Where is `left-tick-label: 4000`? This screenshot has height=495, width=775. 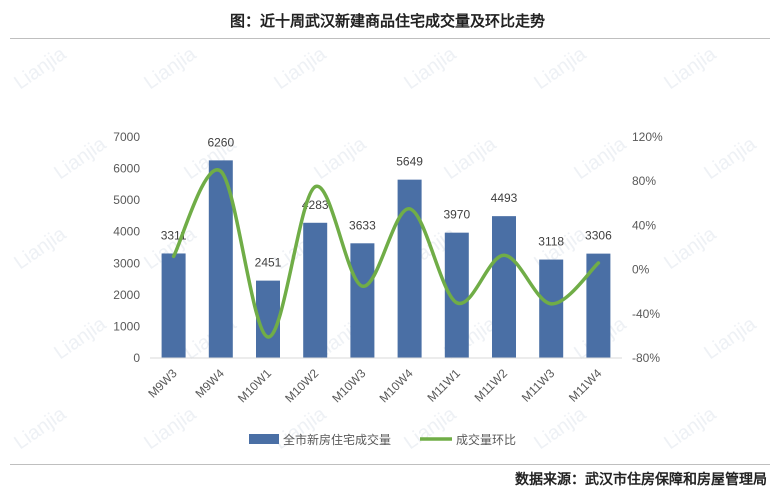 left-tick-label: 4000 is located at coordinates (126, 232).